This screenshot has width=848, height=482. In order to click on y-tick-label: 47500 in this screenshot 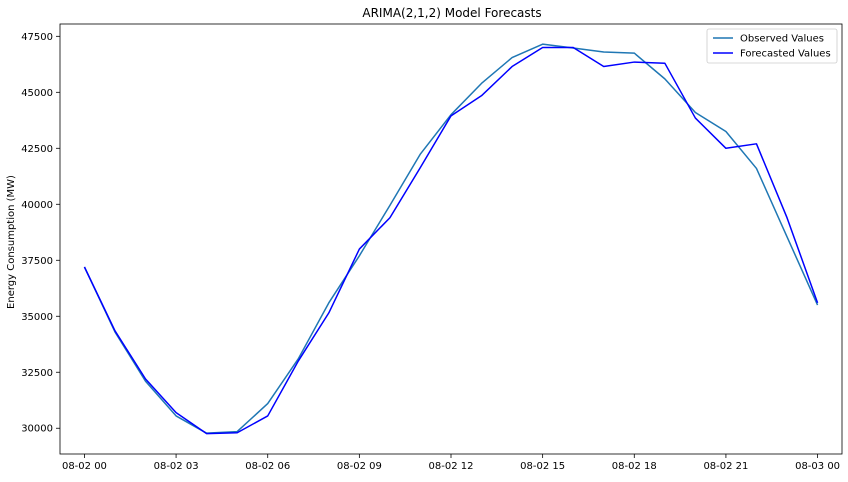, I will do `click(37, 37)`.